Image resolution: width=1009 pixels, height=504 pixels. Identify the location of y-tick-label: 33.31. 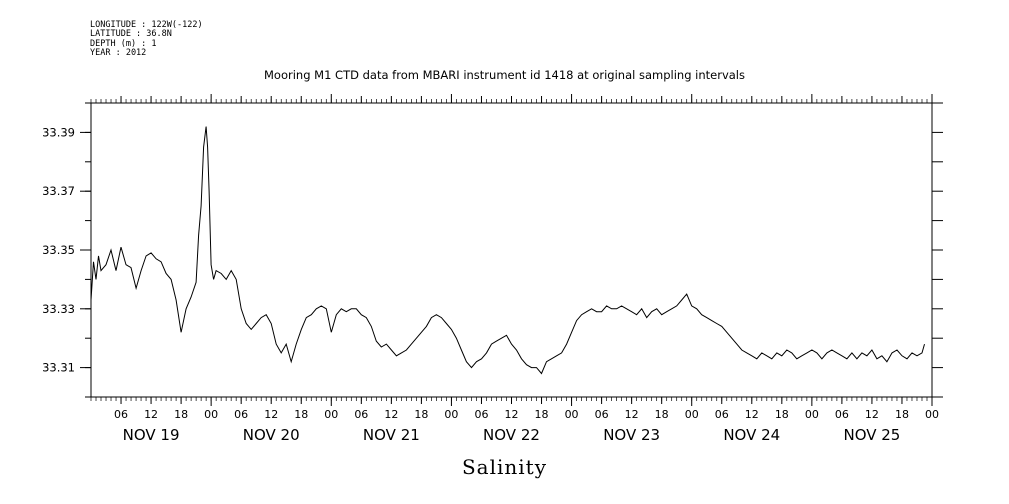
(58, 368).